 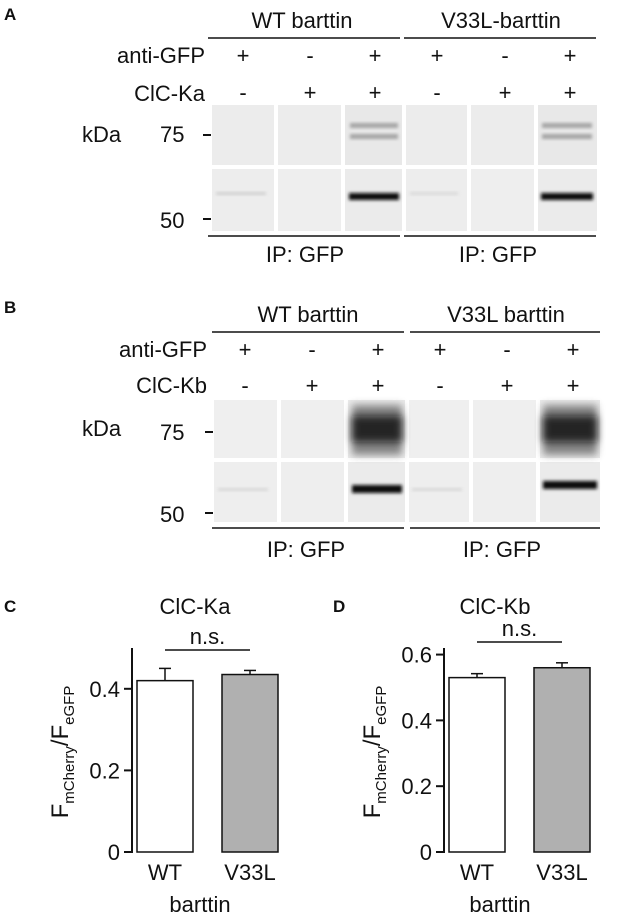 I want to click on ip-label-v33l-a: IP: GFP, so click(x=498, y=254).